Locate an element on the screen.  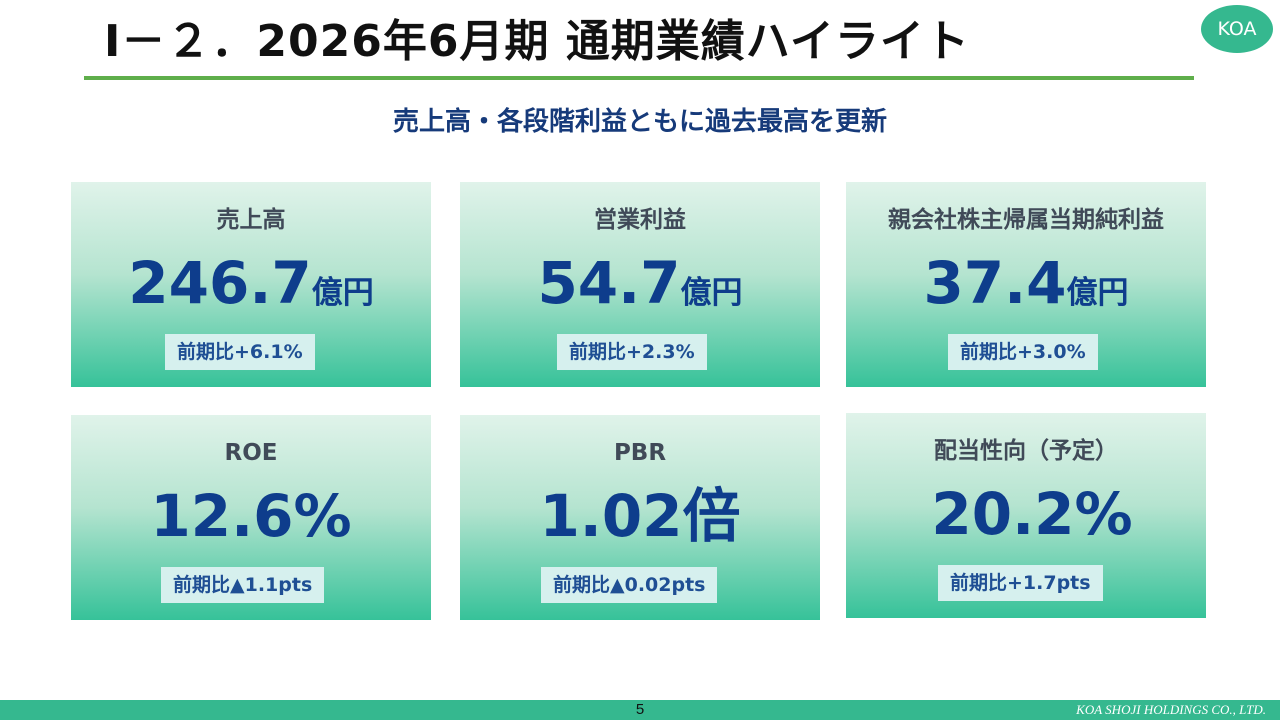
card-value: 246.7億円 is located at coordinates (251, 290).